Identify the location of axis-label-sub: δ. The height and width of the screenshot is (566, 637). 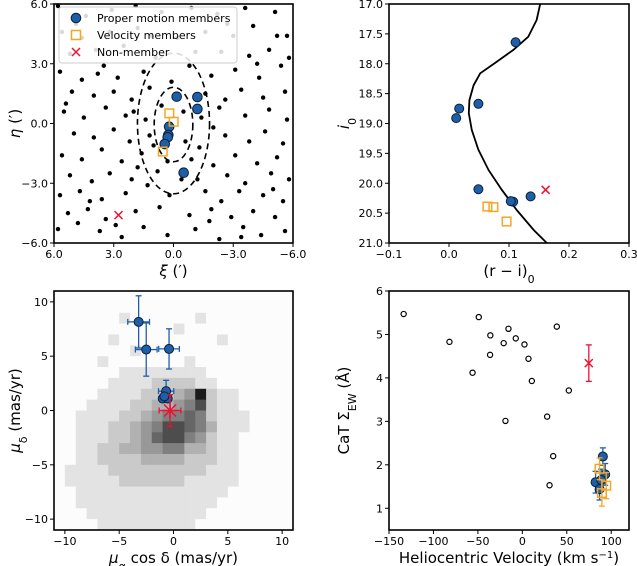
(23, 439).